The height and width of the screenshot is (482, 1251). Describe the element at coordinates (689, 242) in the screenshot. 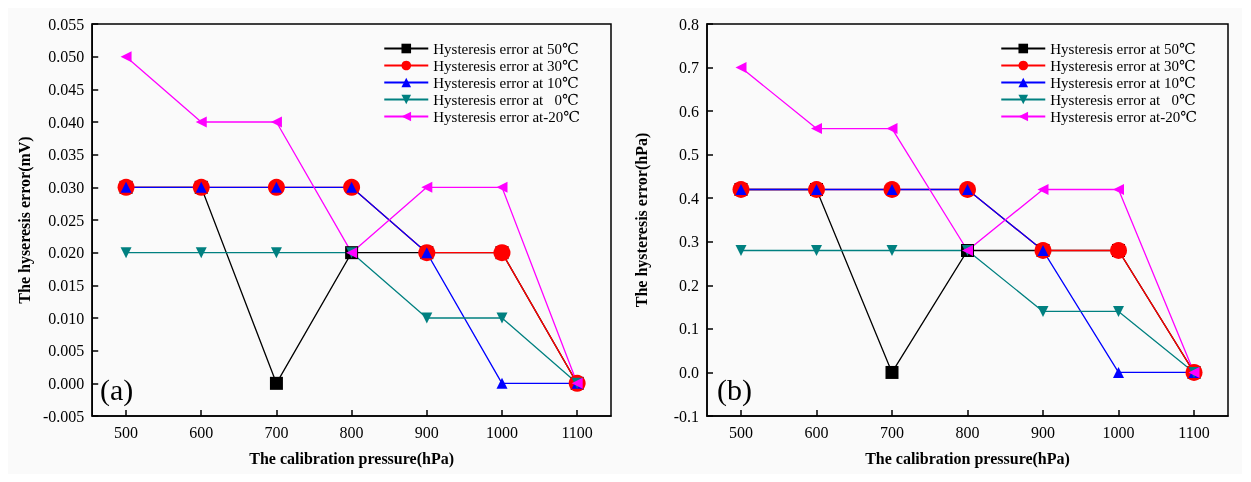

I see `y-tick-label: 0.3` at that location.